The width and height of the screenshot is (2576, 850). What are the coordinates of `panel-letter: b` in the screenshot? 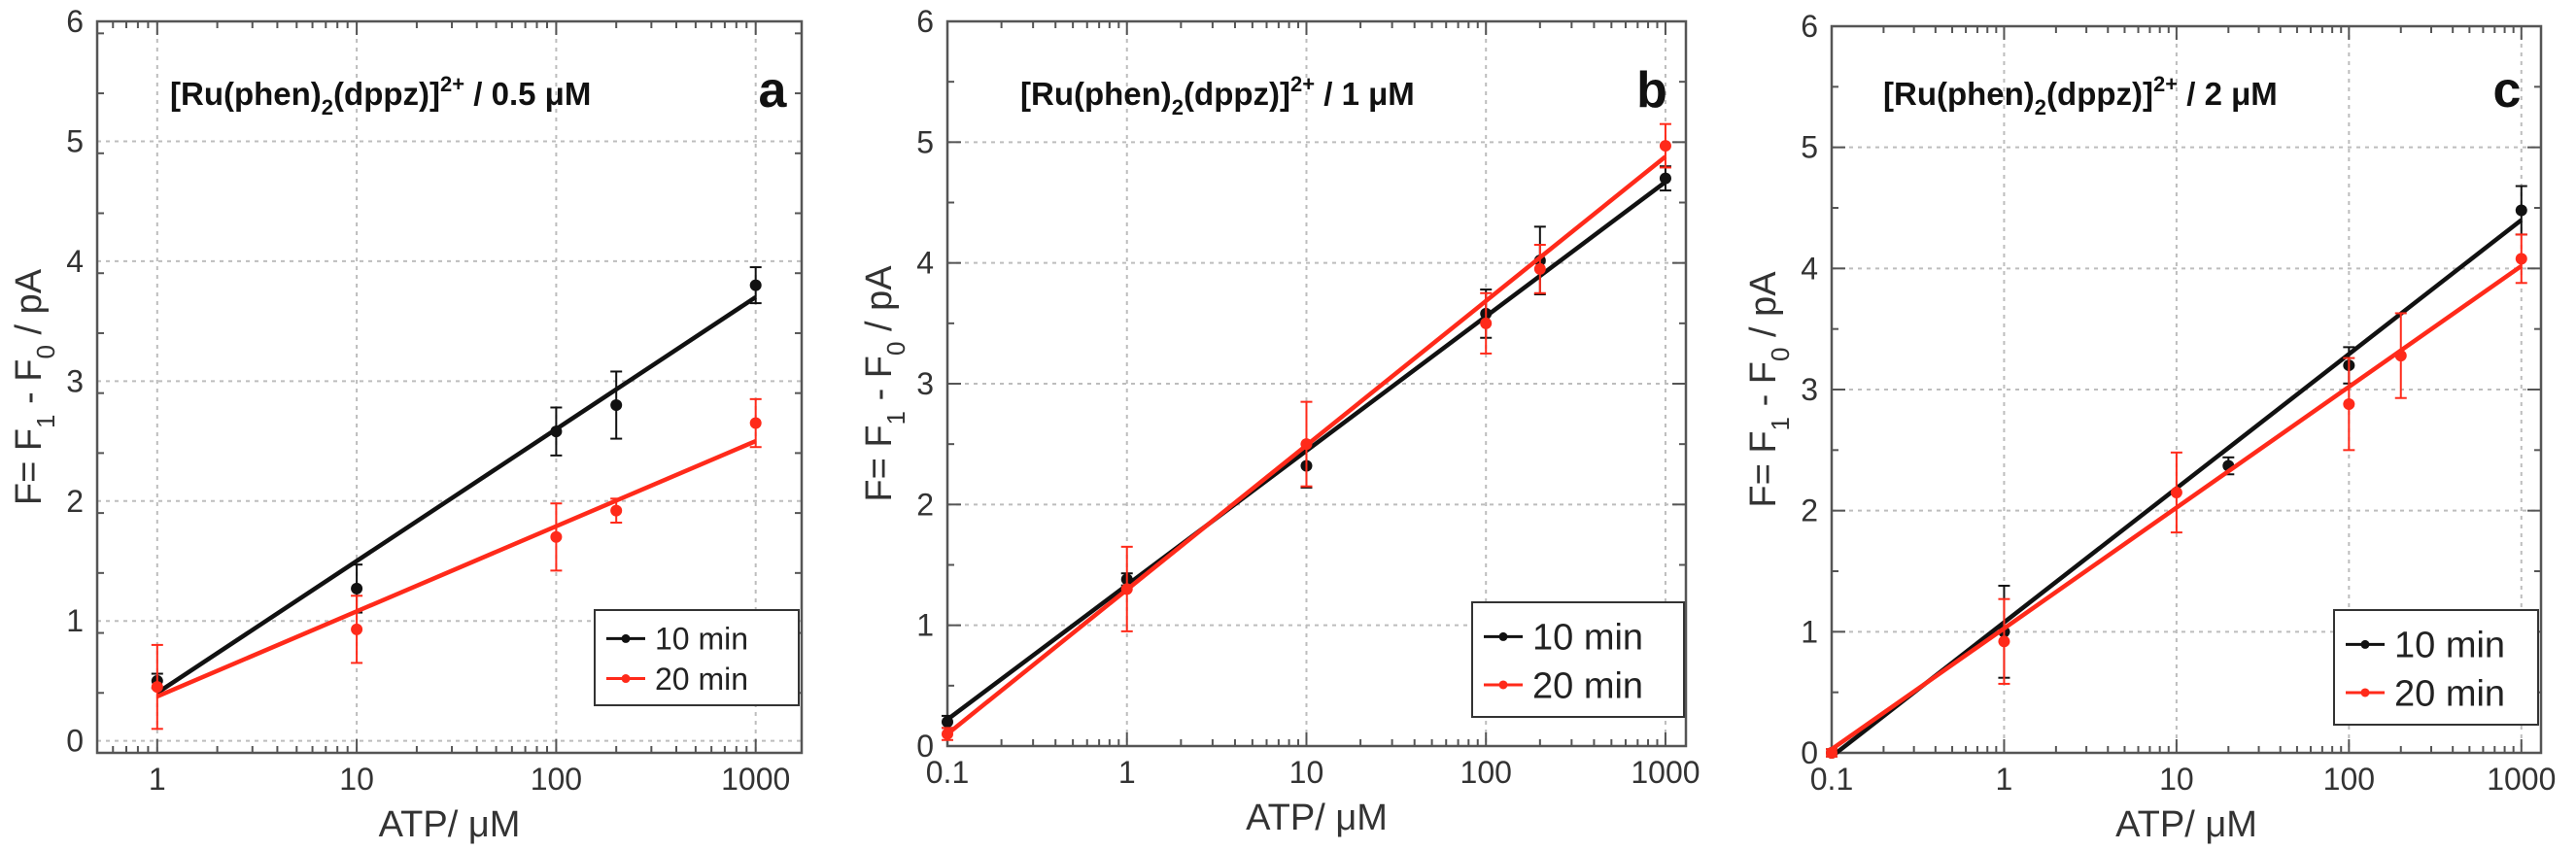 It's located at (1651, 90).